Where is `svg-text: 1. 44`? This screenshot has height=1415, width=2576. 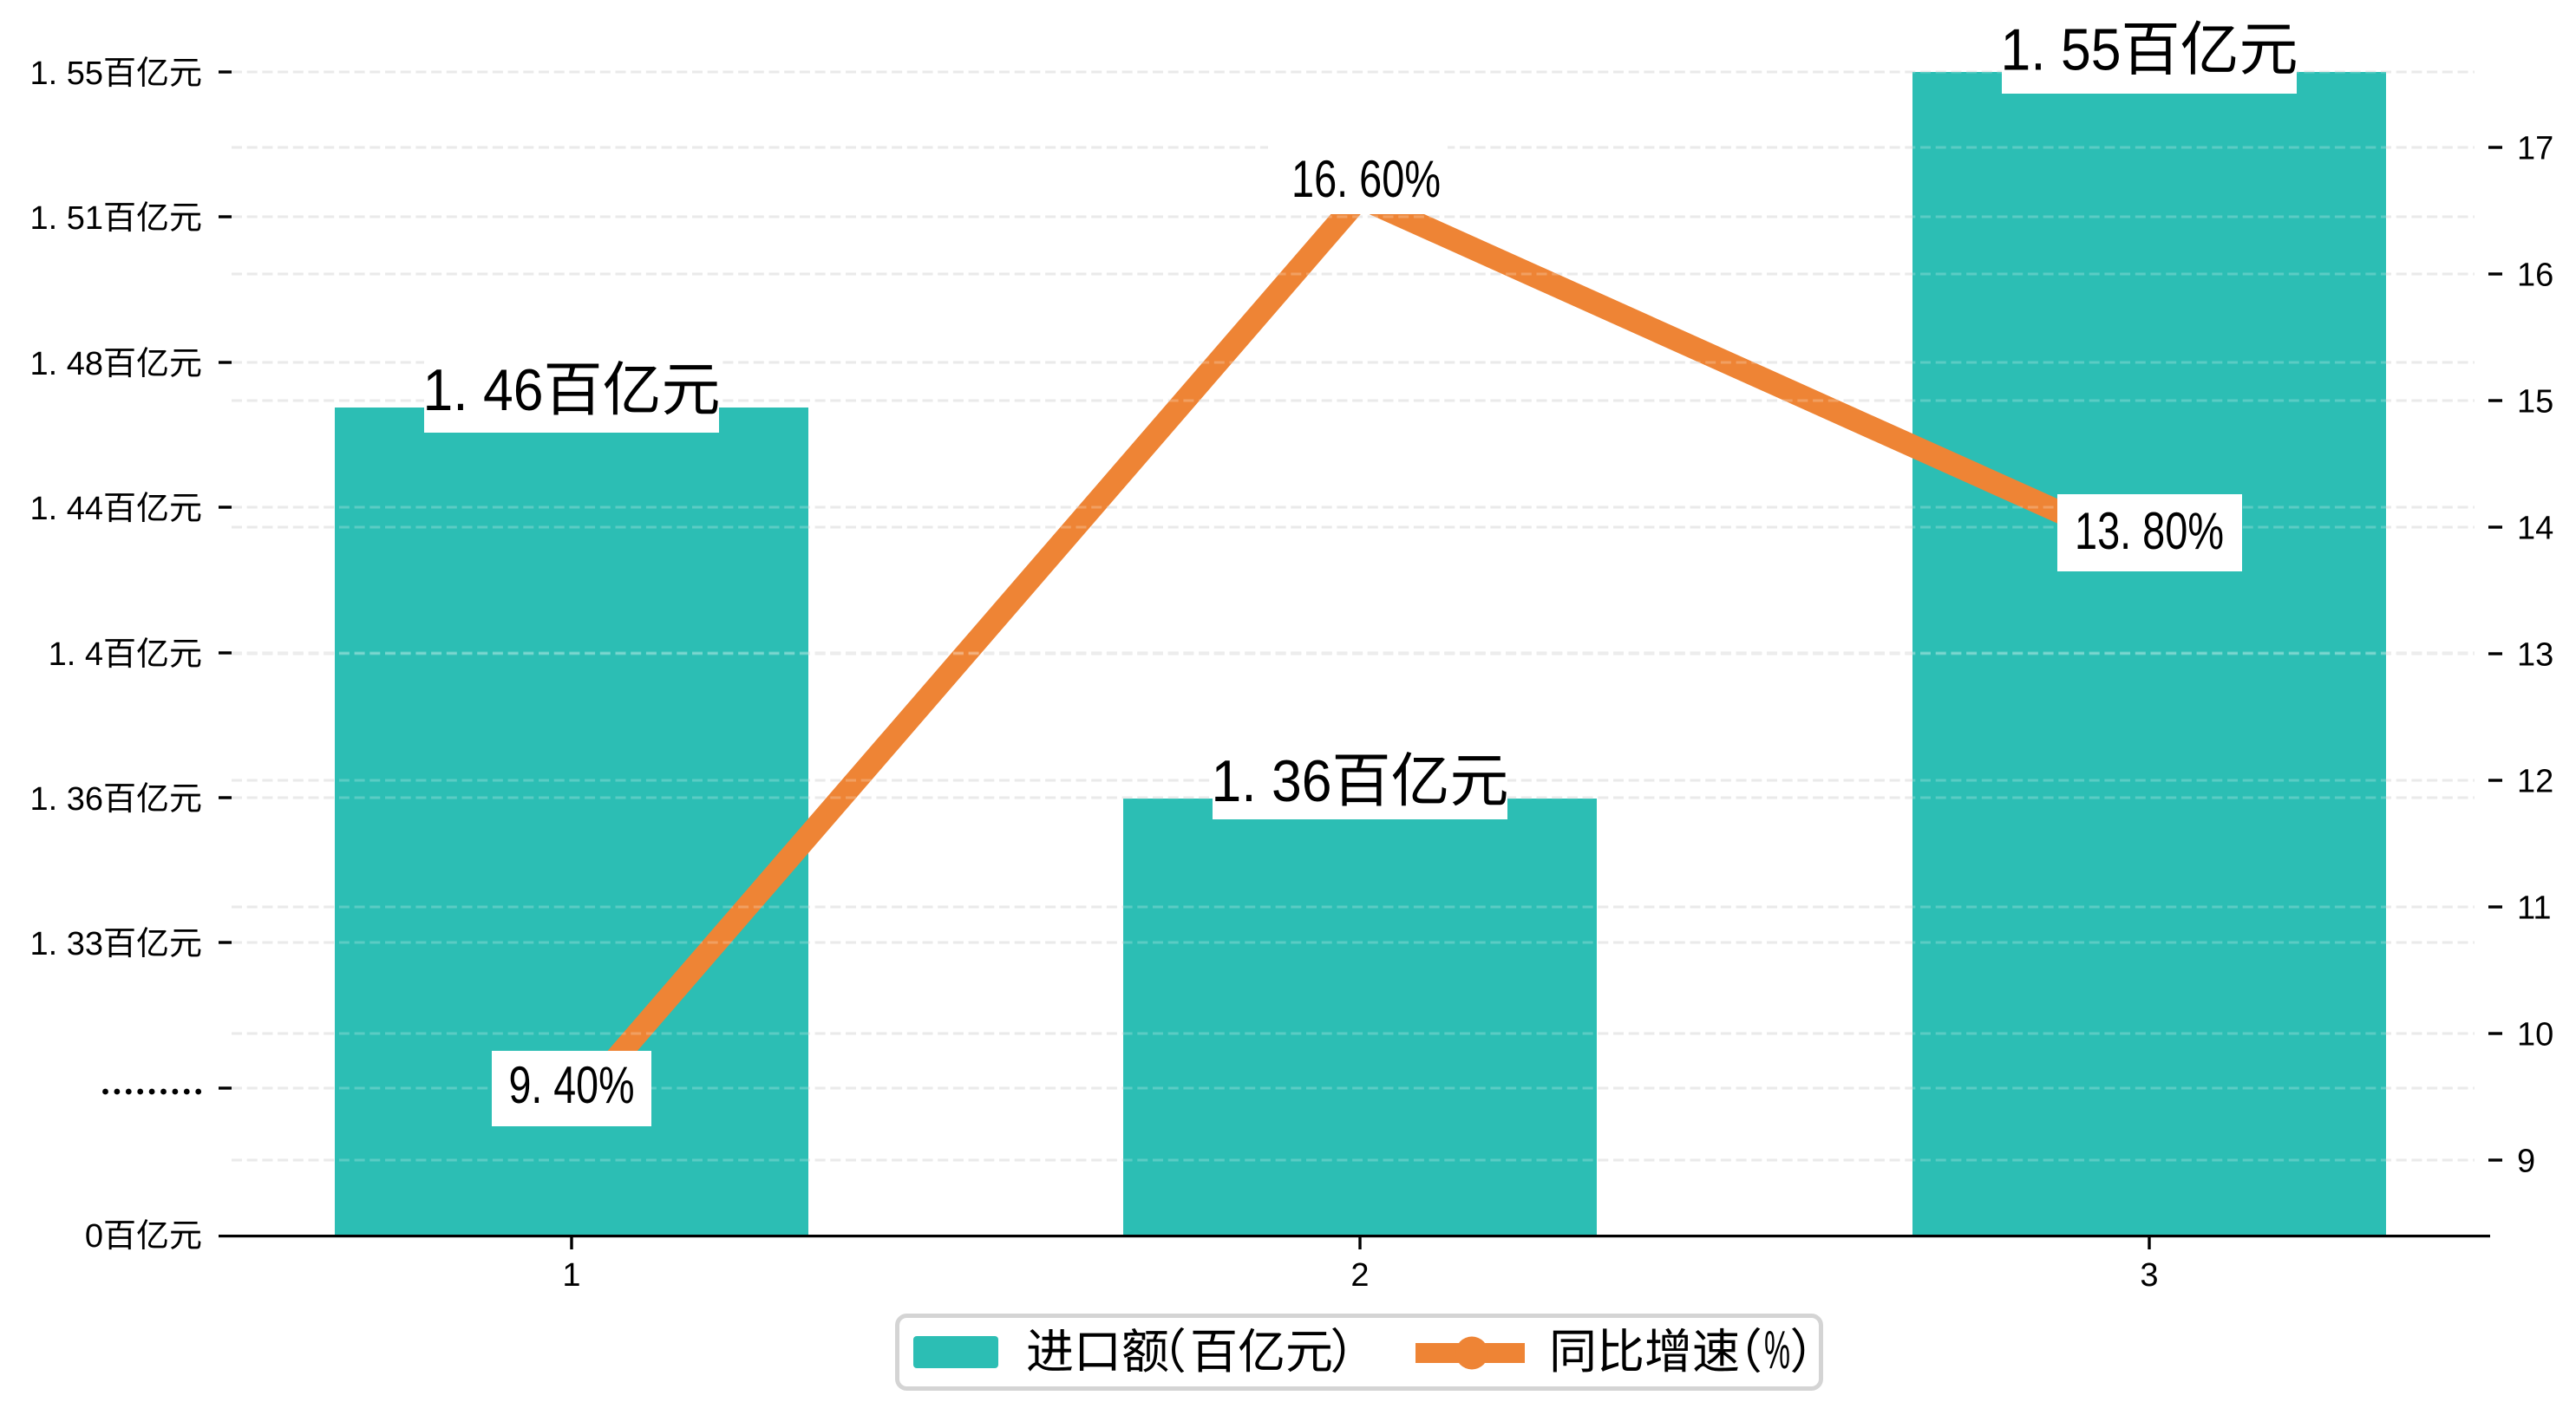 svg-text: 1. 44 is located at coordinates (67, 509).